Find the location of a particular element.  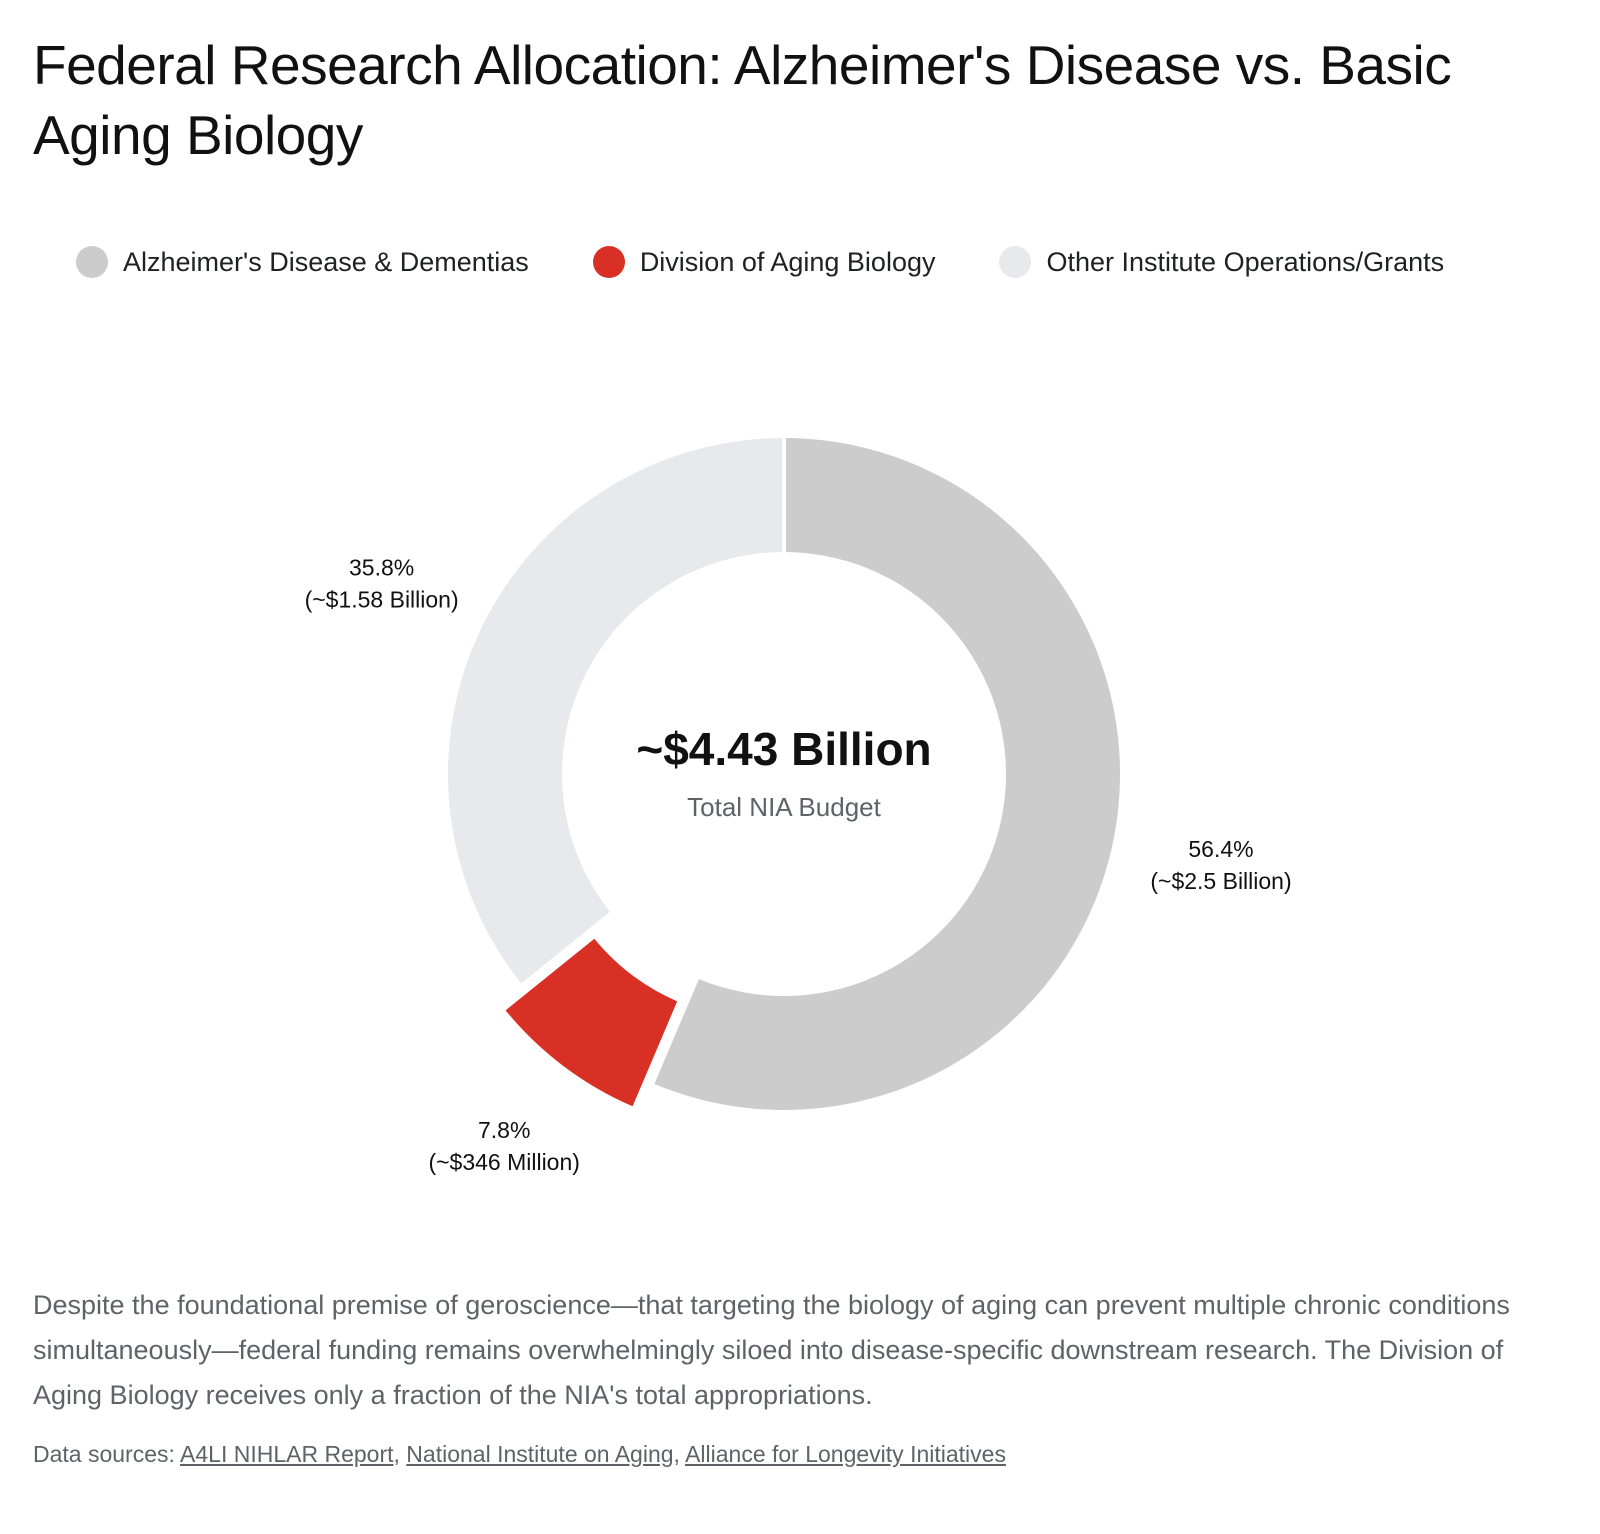

legend-swatch-alzheimers is located at coordinates (92, 262).